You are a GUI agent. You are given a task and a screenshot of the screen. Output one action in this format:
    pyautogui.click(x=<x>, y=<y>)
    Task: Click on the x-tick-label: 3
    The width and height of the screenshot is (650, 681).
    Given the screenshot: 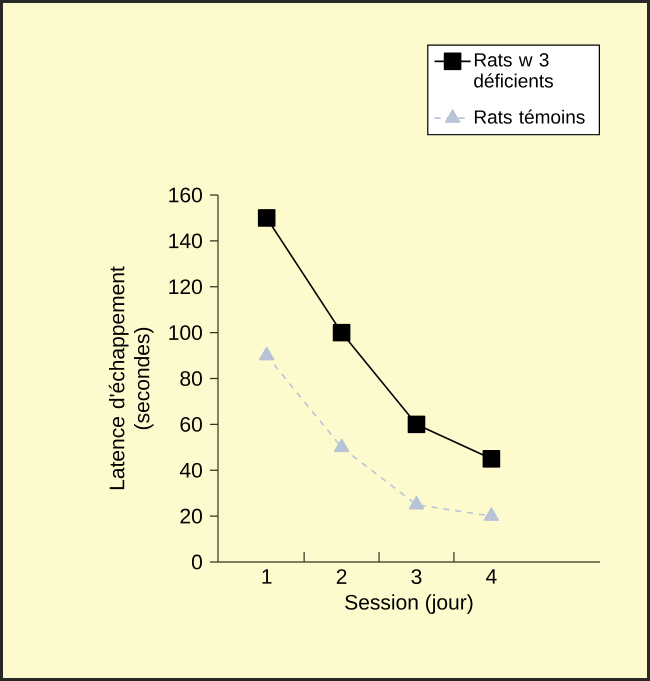 What is the action you would take?
    pyautogui.click(x=416, y=576)
    